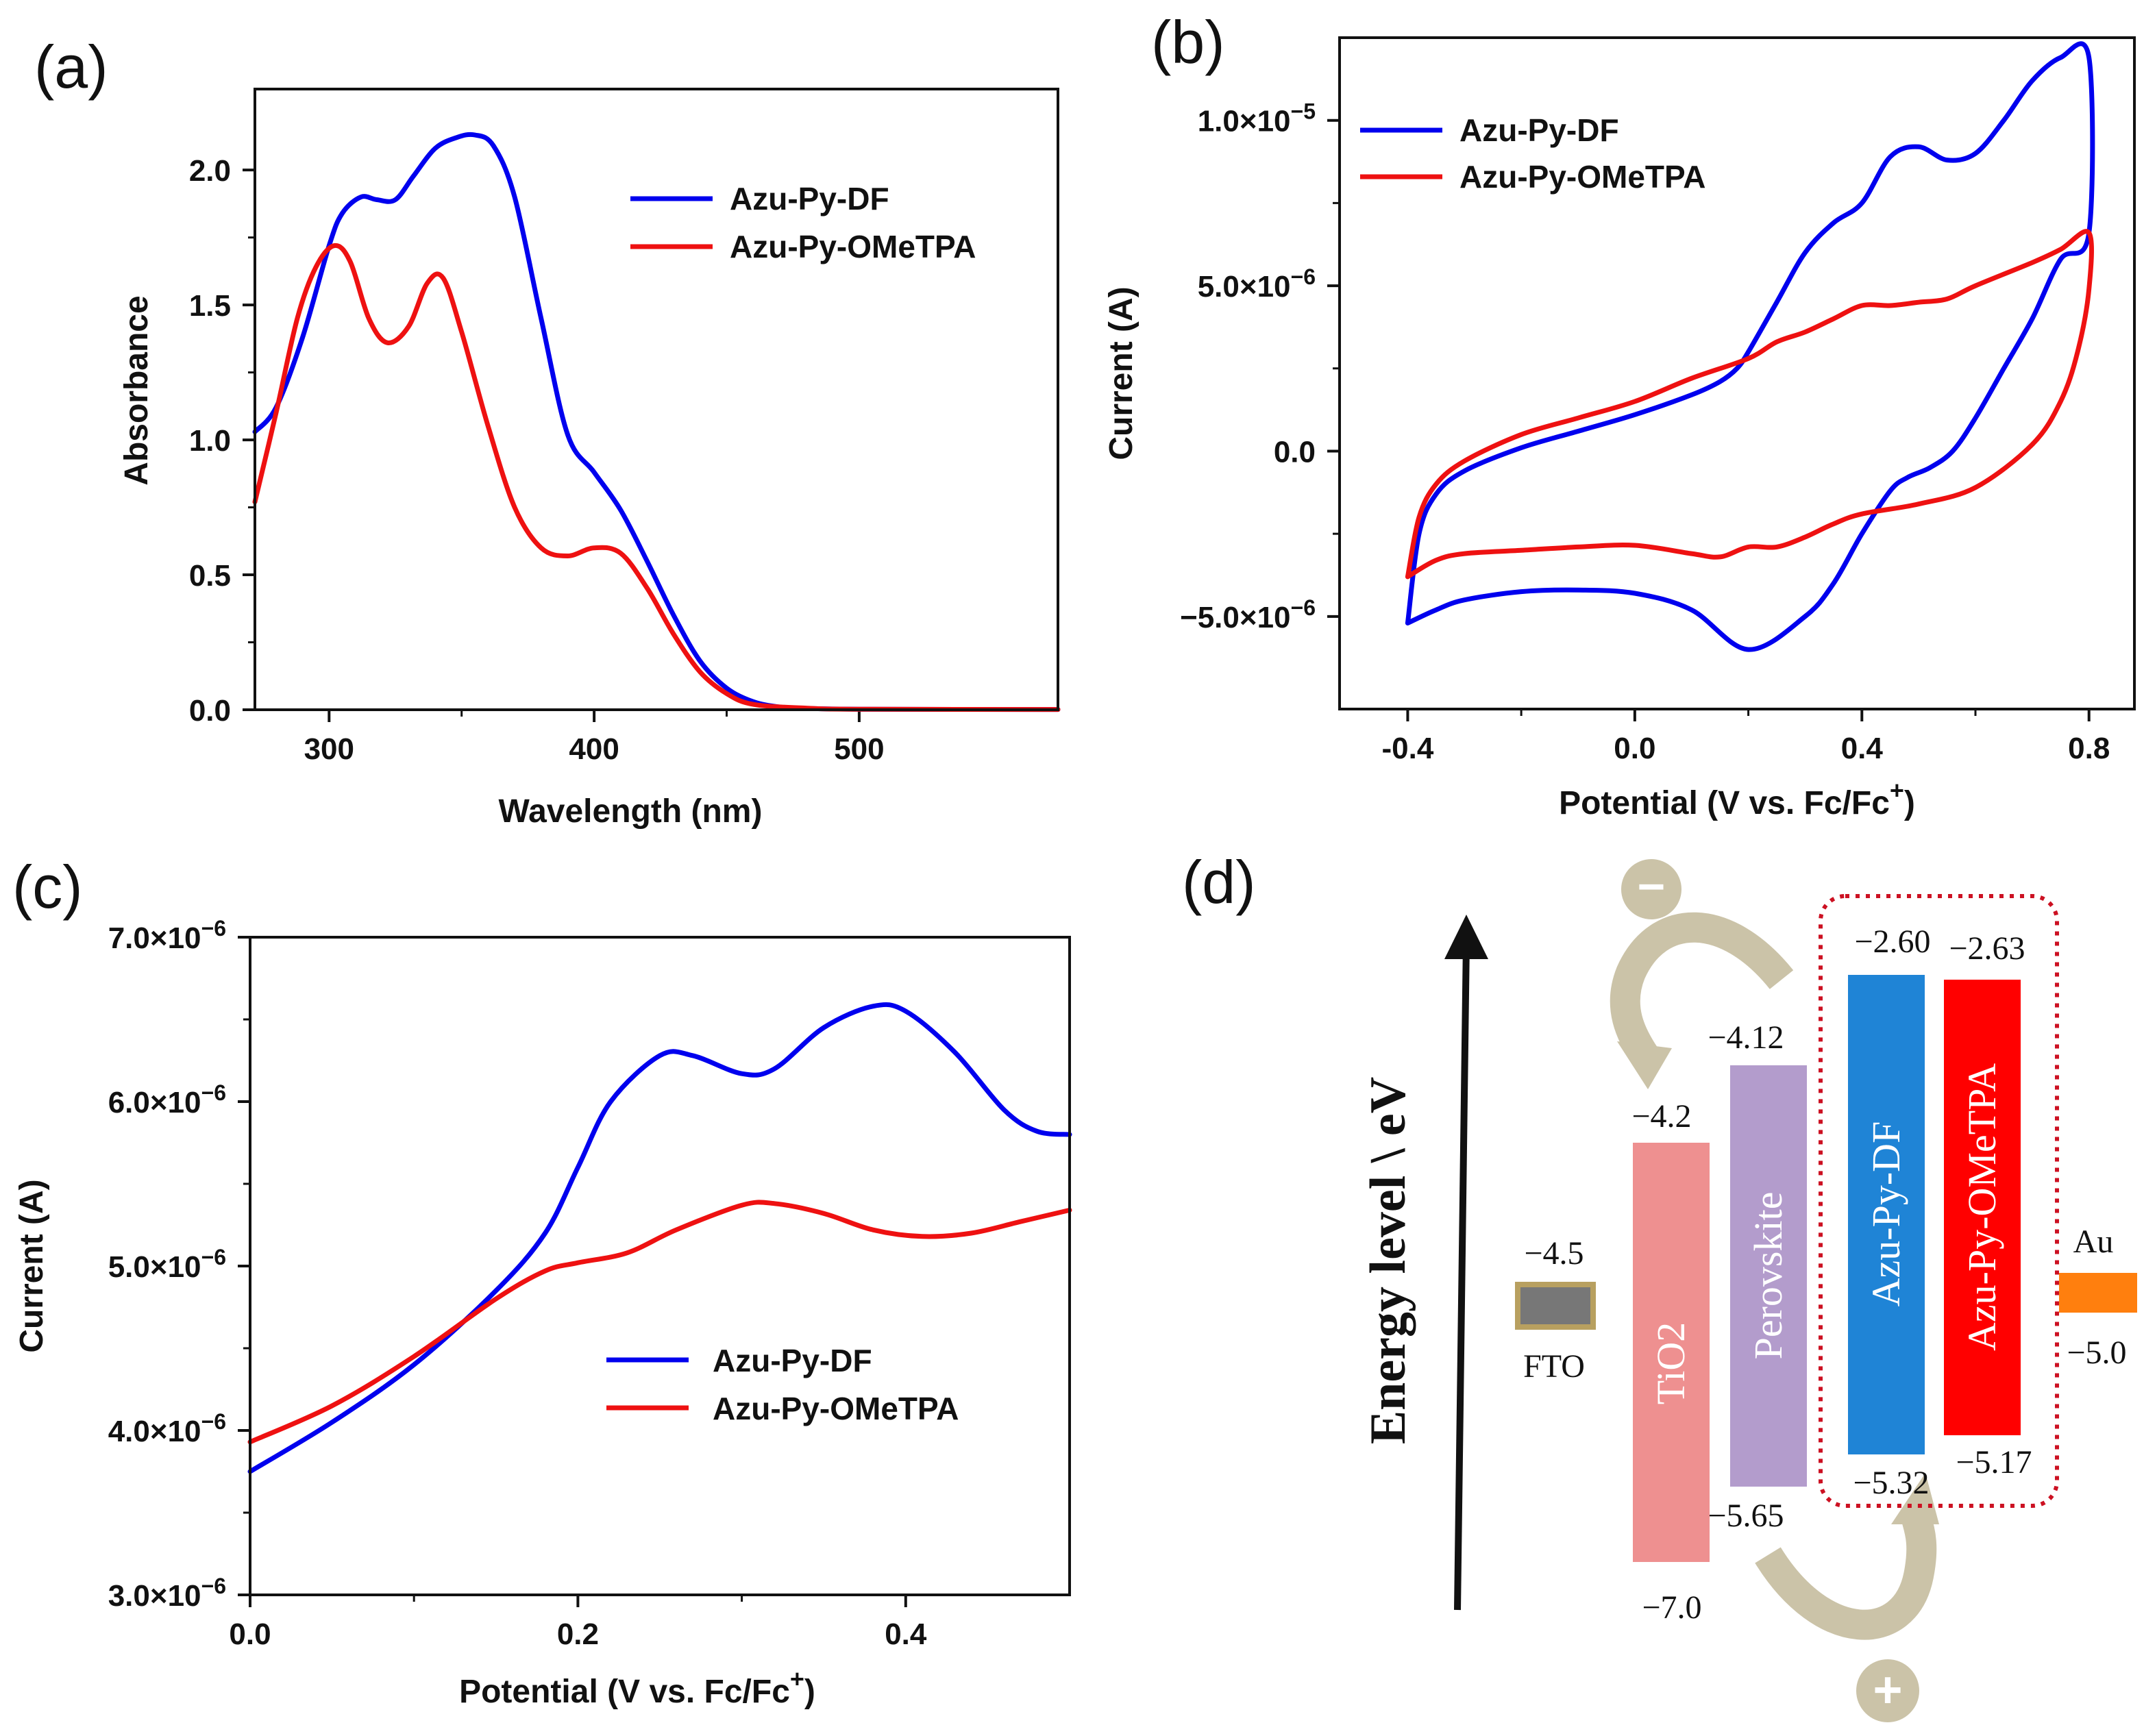 Image resolution: width=2144 pixels, height=1736 pixels. What do you see at coordinates (1644, 1065) in the screenshot?
I see `electron-arrowhead` at bounding box center [1644, 1065].